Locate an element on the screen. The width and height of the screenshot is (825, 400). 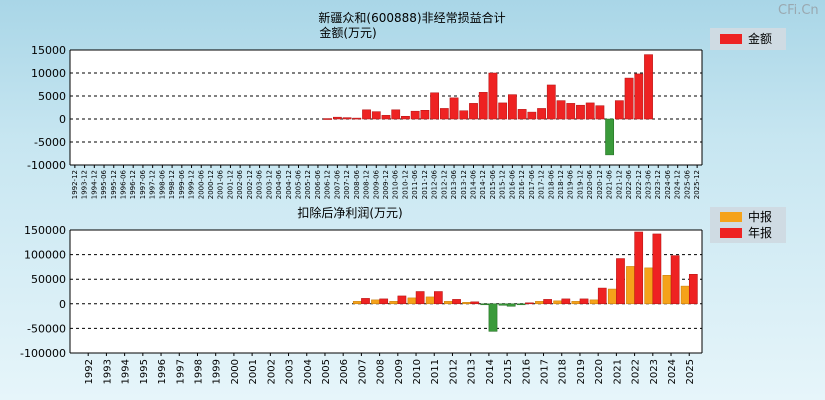
x-tick-label: 2006-06 is located at coordinates (318, 184).